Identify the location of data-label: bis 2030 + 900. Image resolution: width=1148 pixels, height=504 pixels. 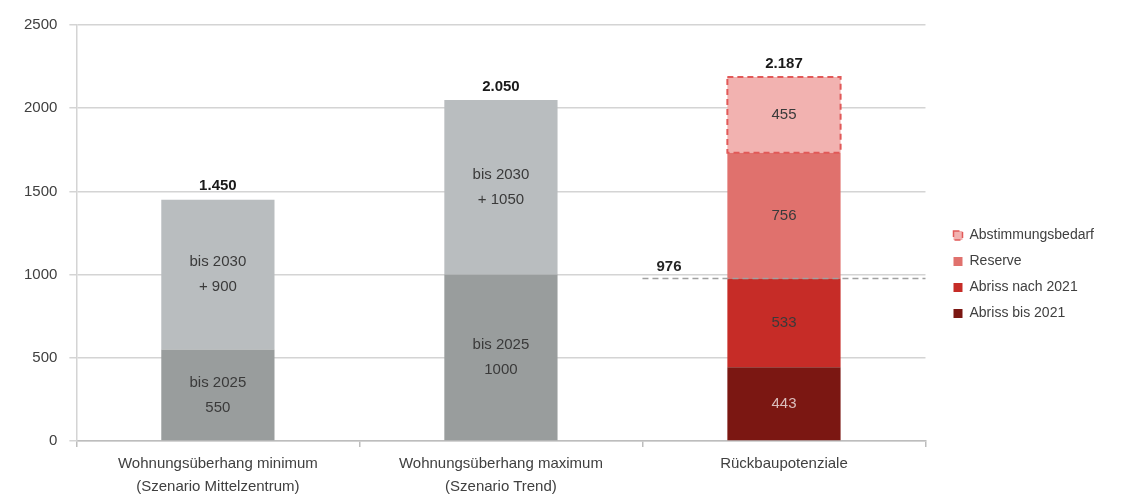
(218, 273).